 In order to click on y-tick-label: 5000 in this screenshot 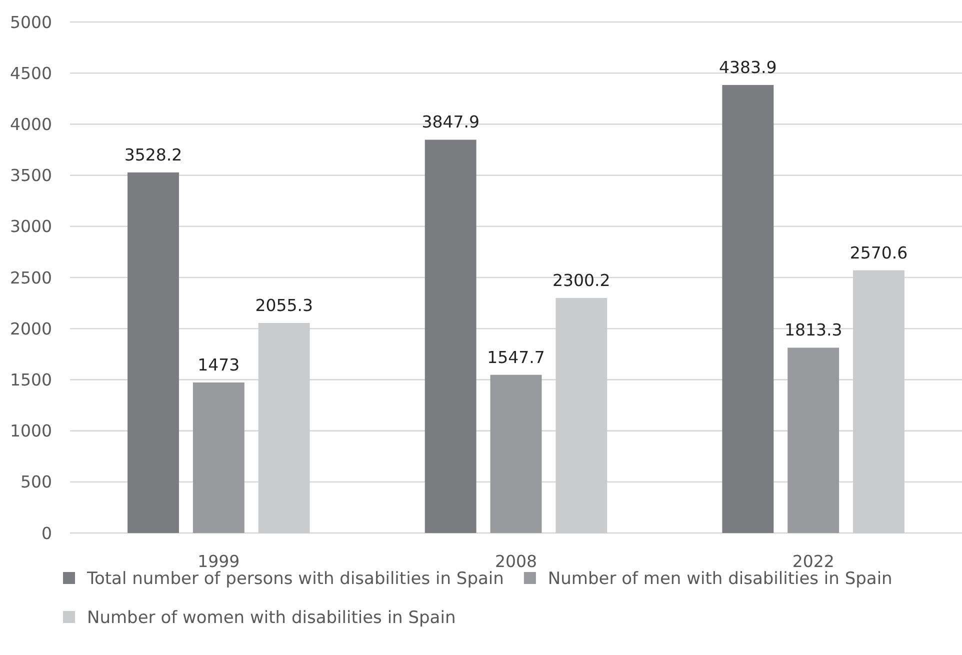, I will do `click(31, 22)`.